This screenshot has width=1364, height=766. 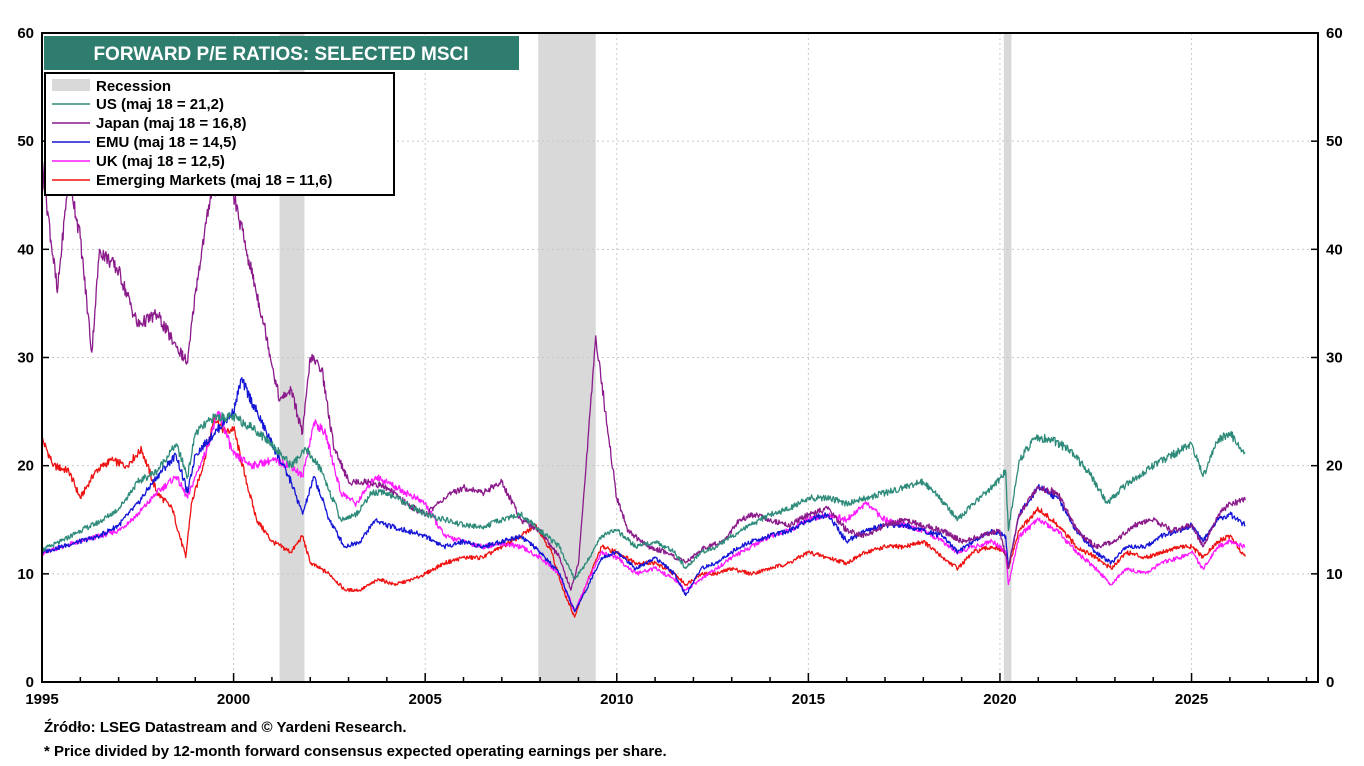 I want to click on y-tick-label-left: 10, so click(x=25, y=574).